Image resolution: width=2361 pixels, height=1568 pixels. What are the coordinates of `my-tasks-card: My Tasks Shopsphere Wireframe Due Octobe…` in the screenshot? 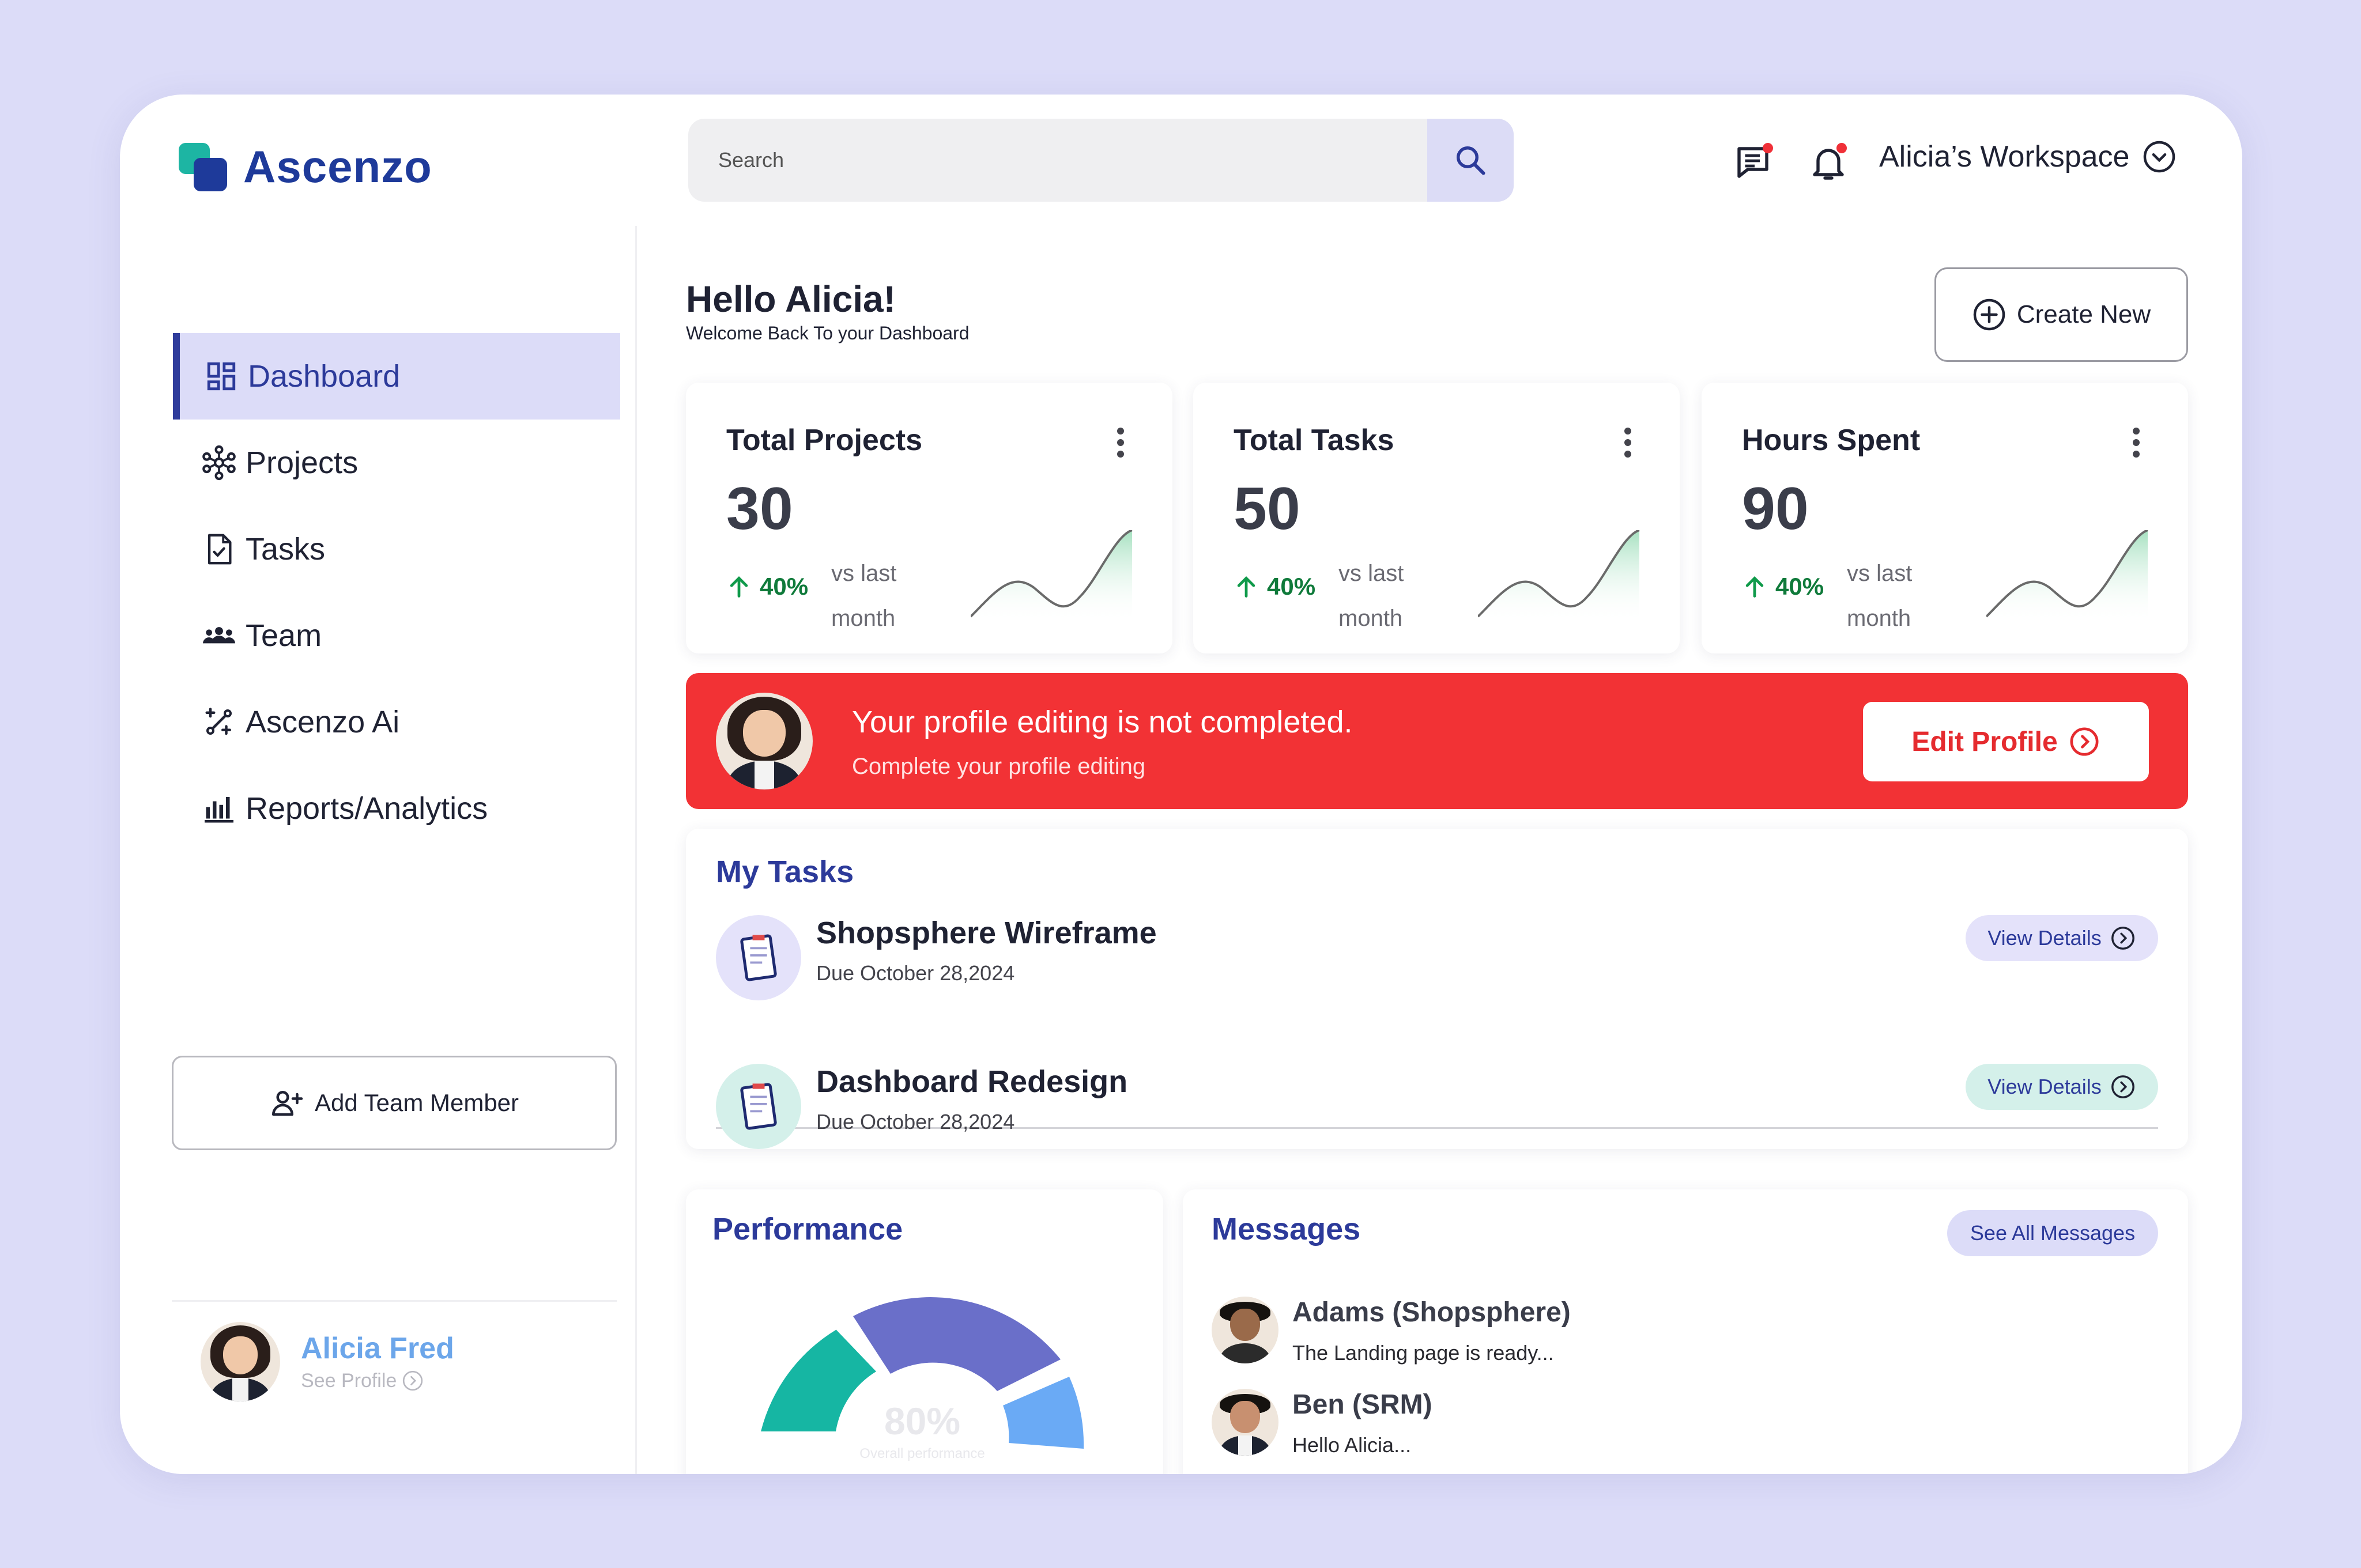 It's located at (1437, 989).